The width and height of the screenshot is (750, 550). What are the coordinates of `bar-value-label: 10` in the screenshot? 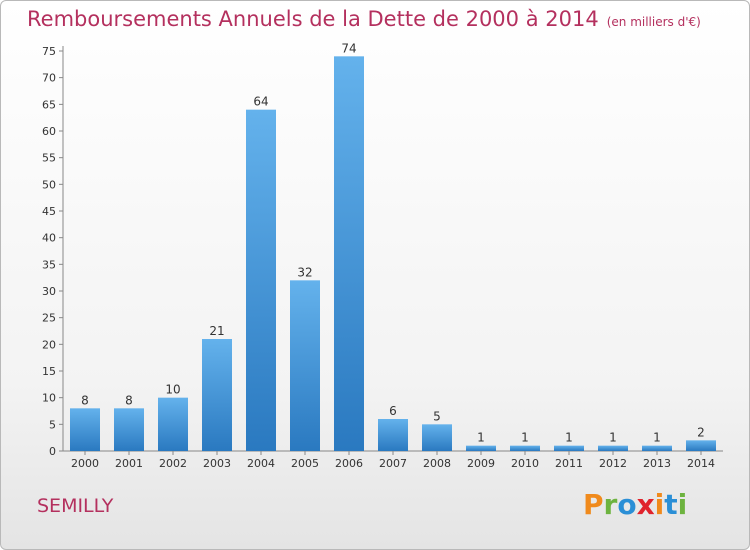 It's located at (172, 390).